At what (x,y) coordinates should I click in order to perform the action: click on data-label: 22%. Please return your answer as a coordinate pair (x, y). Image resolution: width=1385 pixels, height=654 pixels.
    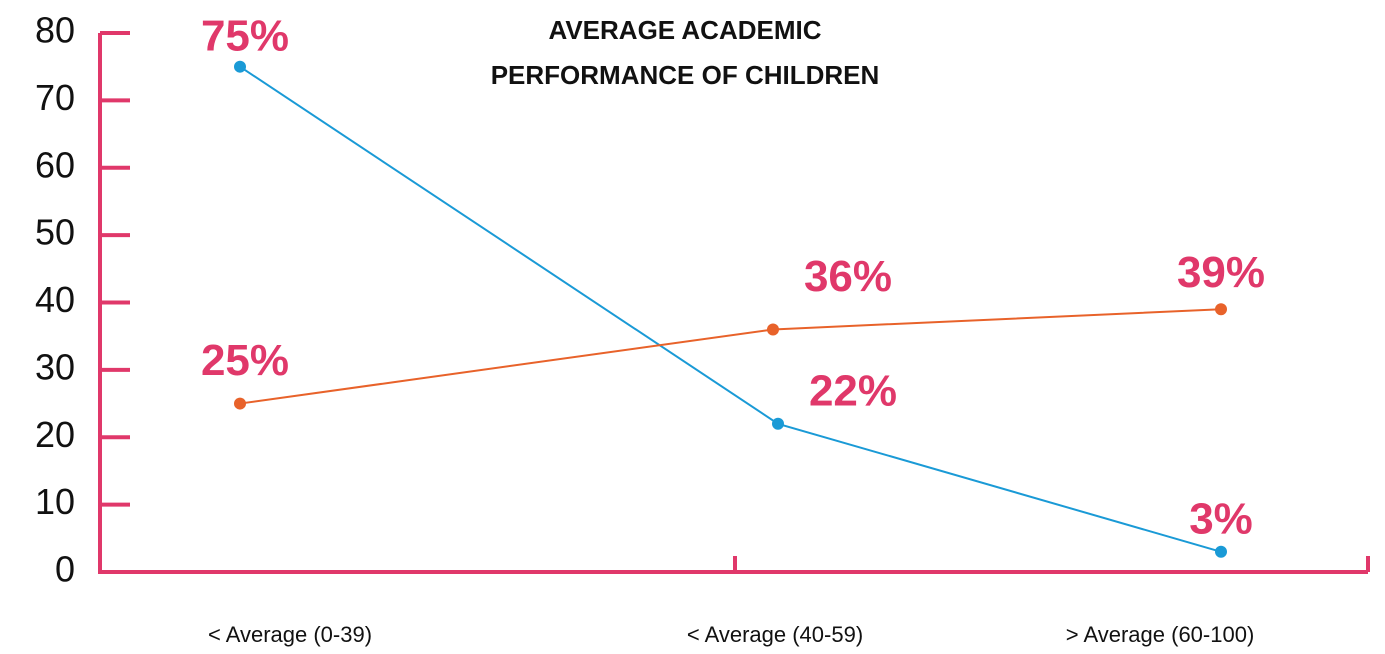
    Looking at the image, I should click on (853, 390).